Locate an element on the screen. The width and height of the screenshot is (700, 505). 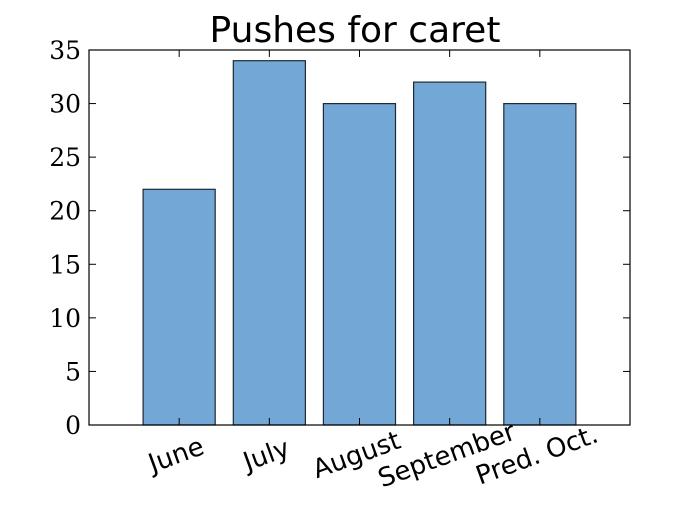
y-tick-label: 5 is located at coordinates (73, 371).